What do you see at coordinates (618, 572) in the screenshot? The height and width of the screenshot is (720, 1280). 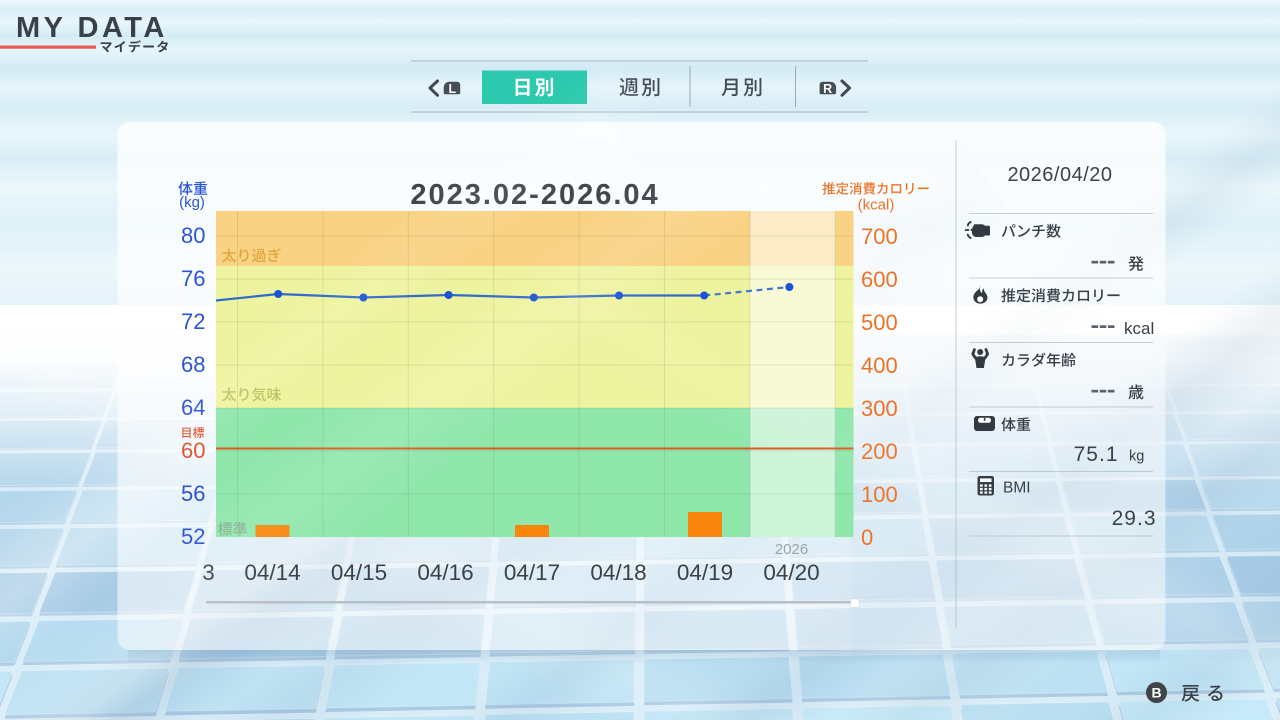 I see `svg-text: 04/18` at bounding box center [618, 572].